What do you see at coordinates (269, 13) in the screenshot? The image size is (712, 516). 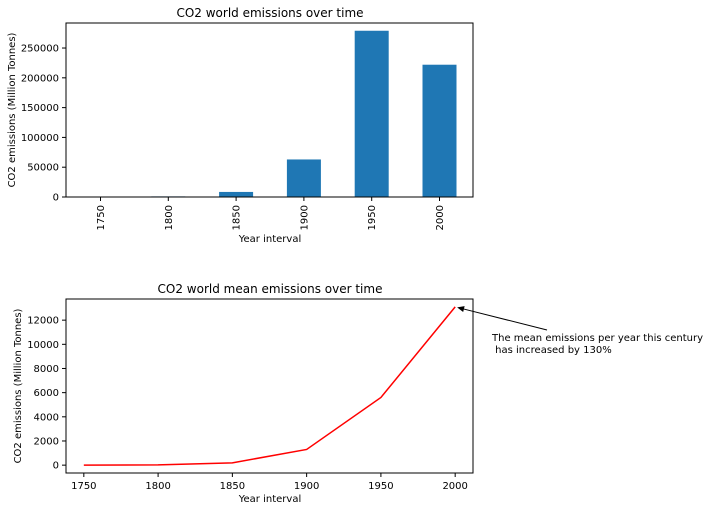 I see `bar-chart-title: CO2 world emissions over time` at bounding box center [269, 13].